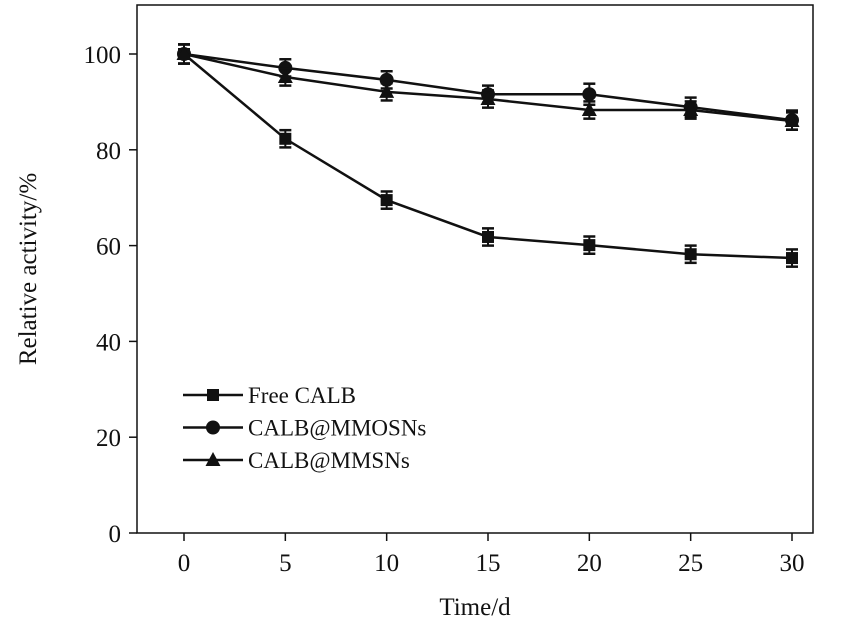 This screenshot has width=849, height=628. I want to click on x-tick-label: 5, so click(285, 563).